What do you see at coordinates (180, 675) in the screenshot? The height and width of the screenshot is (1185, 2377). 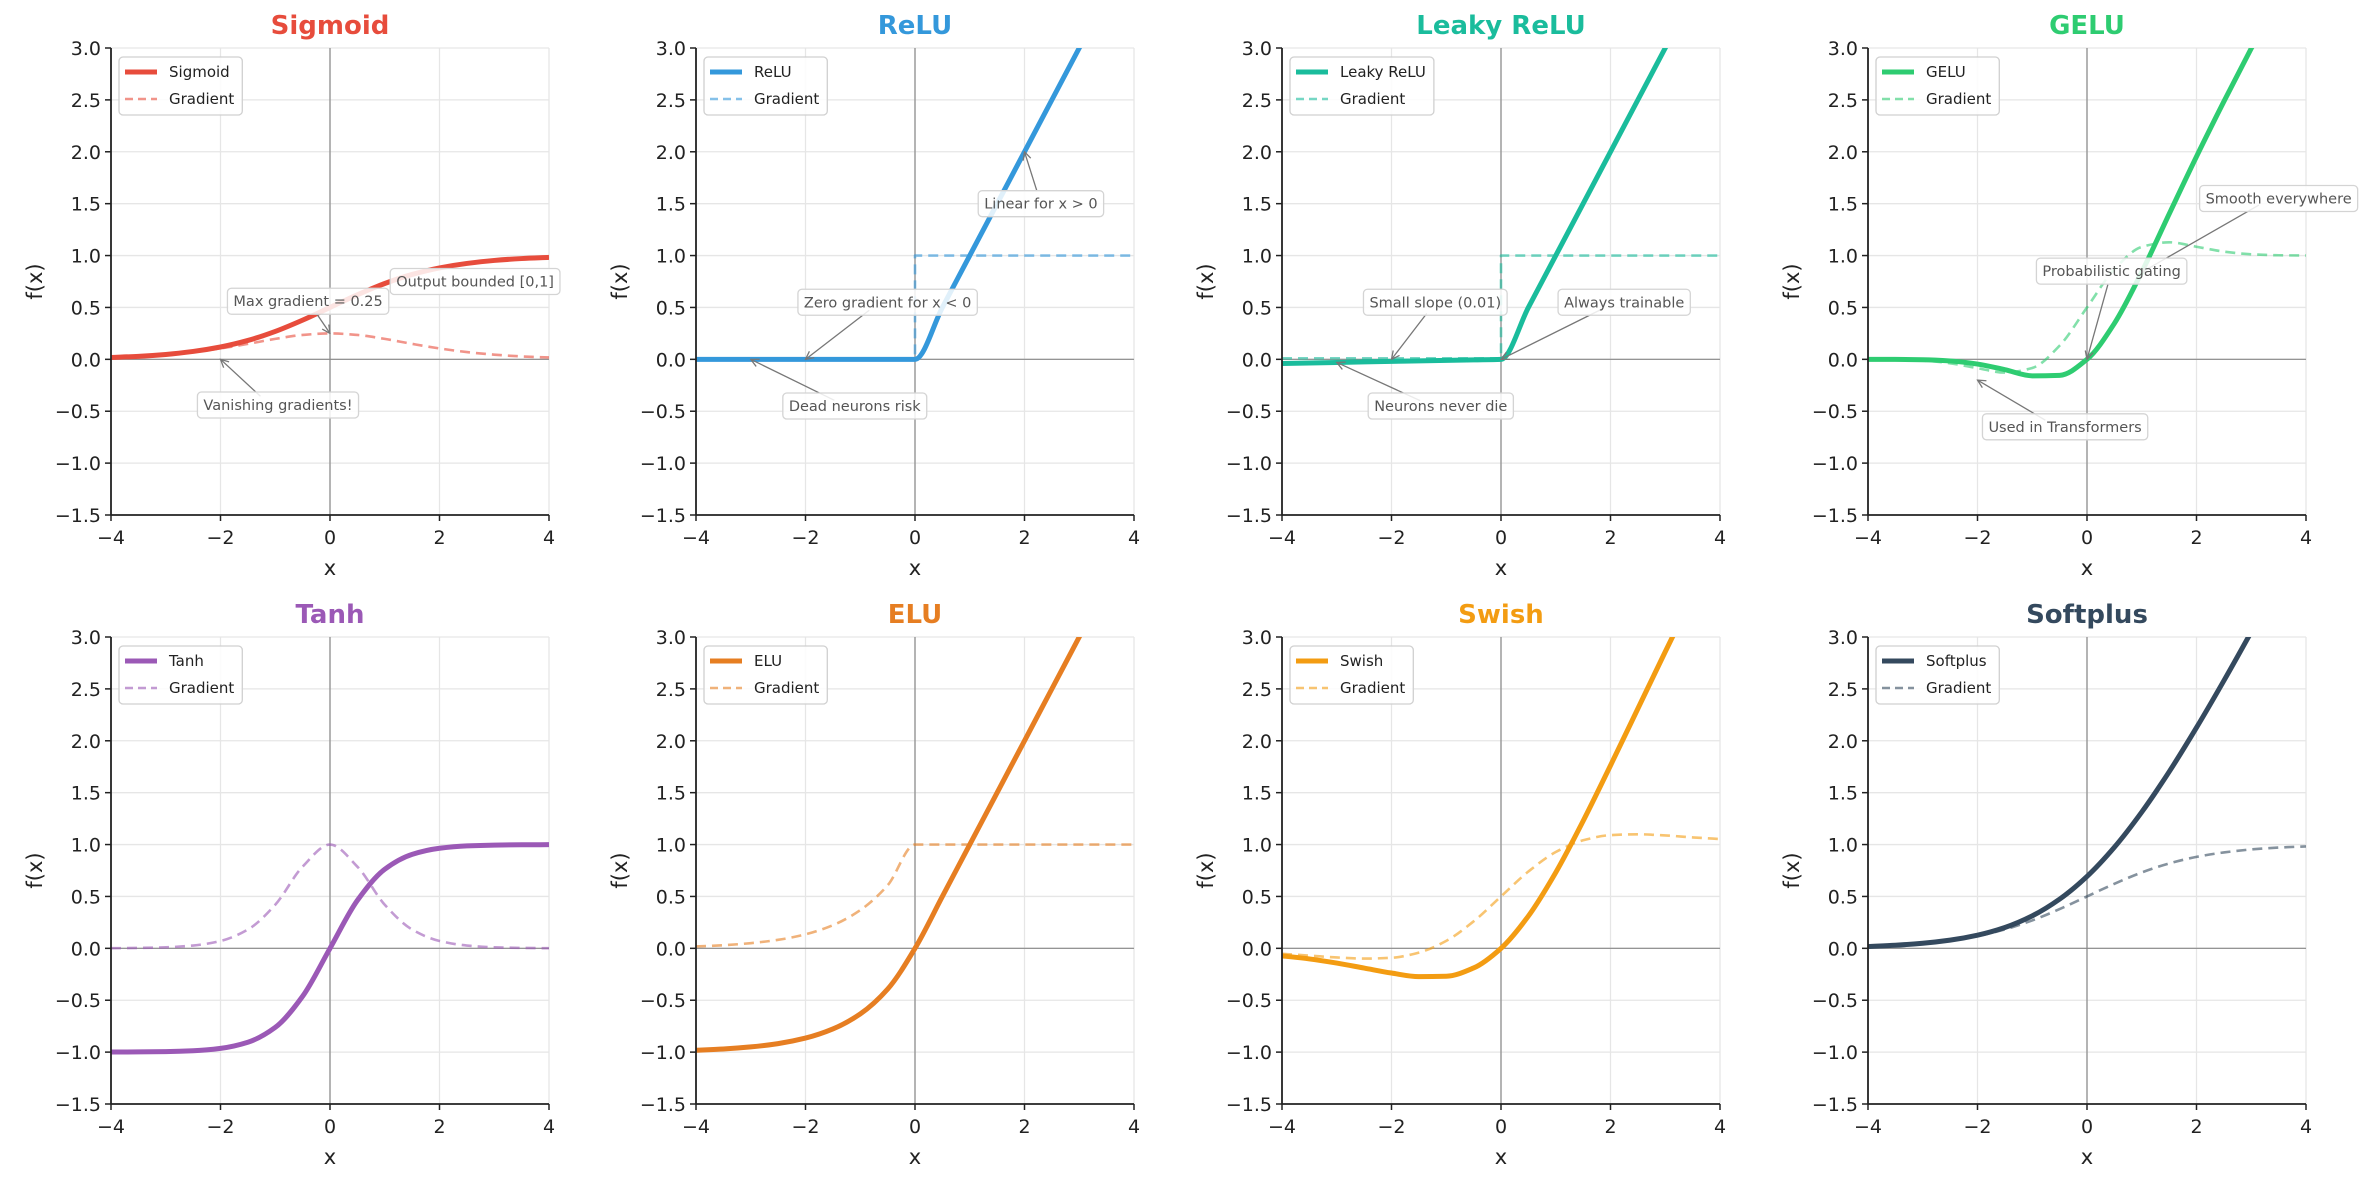 I see `legend: Tanh Gradient` at bounding box center [180, 675].